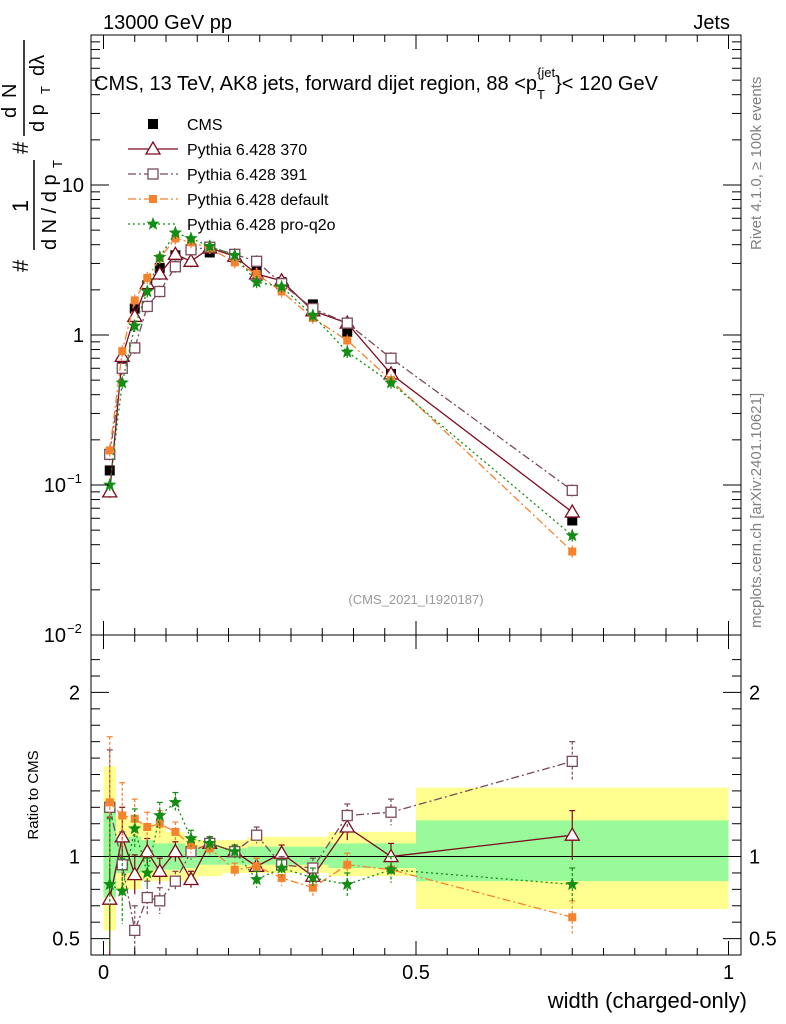  Describe the element at coordinates (756, 163) in the screenshot. I see `rivet-label: Rivet 4.1.0, ≥ 100k events` at that location.